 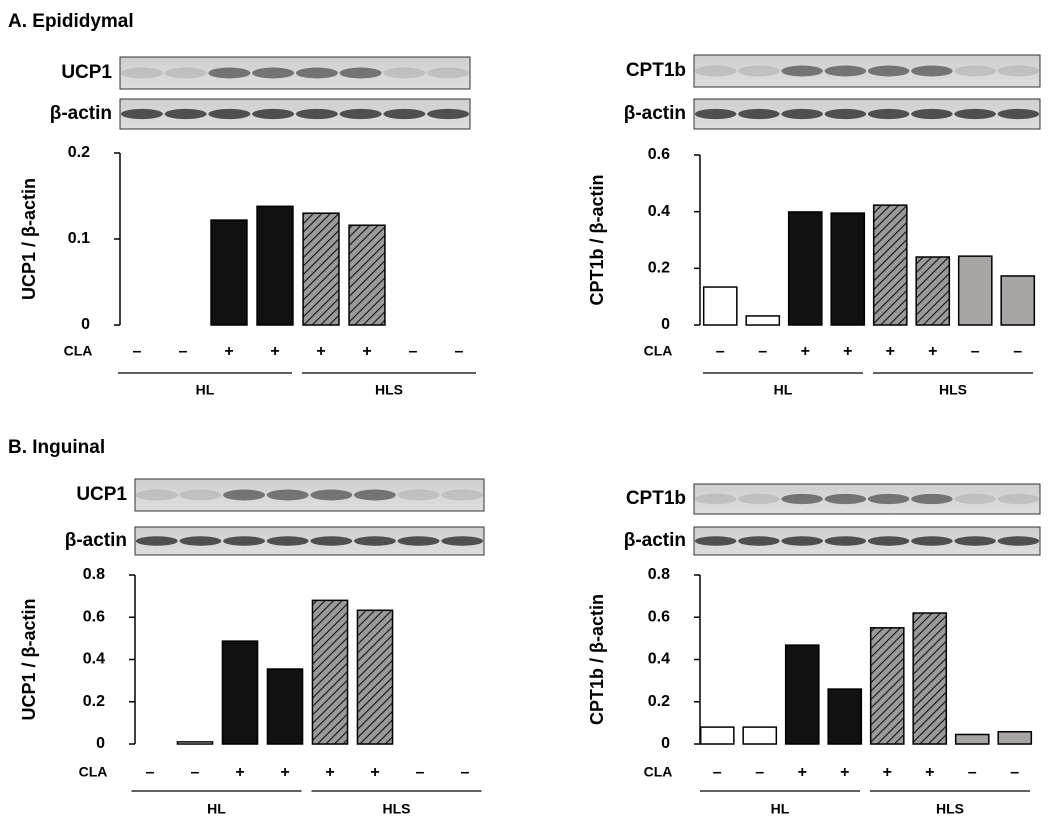 What do you see at coordinates (659, 574) in the screenshot?
I see `y-tick-label: 0.8` at bounding box center [659, 574].